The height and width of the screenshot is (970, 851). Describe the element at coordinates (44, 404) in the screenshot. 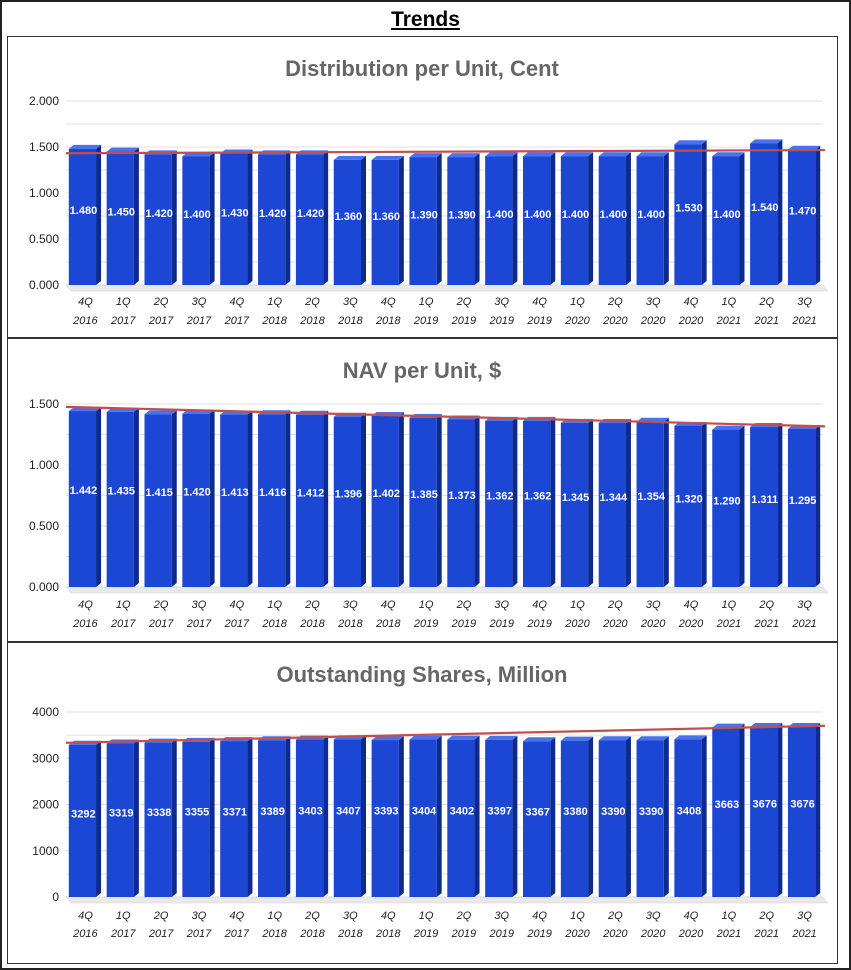

I see `y-tick-label: 1.500` at that location.